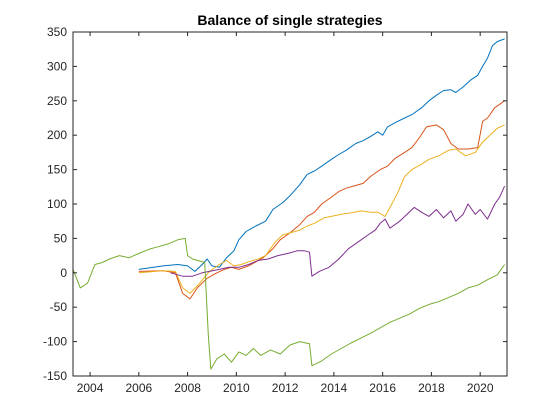 Image resolution: width=560 pixels, height=420 pixels. What do you see at coordinates (57, 101) in the screenshot?
I see `y-tick-label: 250` at bounding box center [57, 101].